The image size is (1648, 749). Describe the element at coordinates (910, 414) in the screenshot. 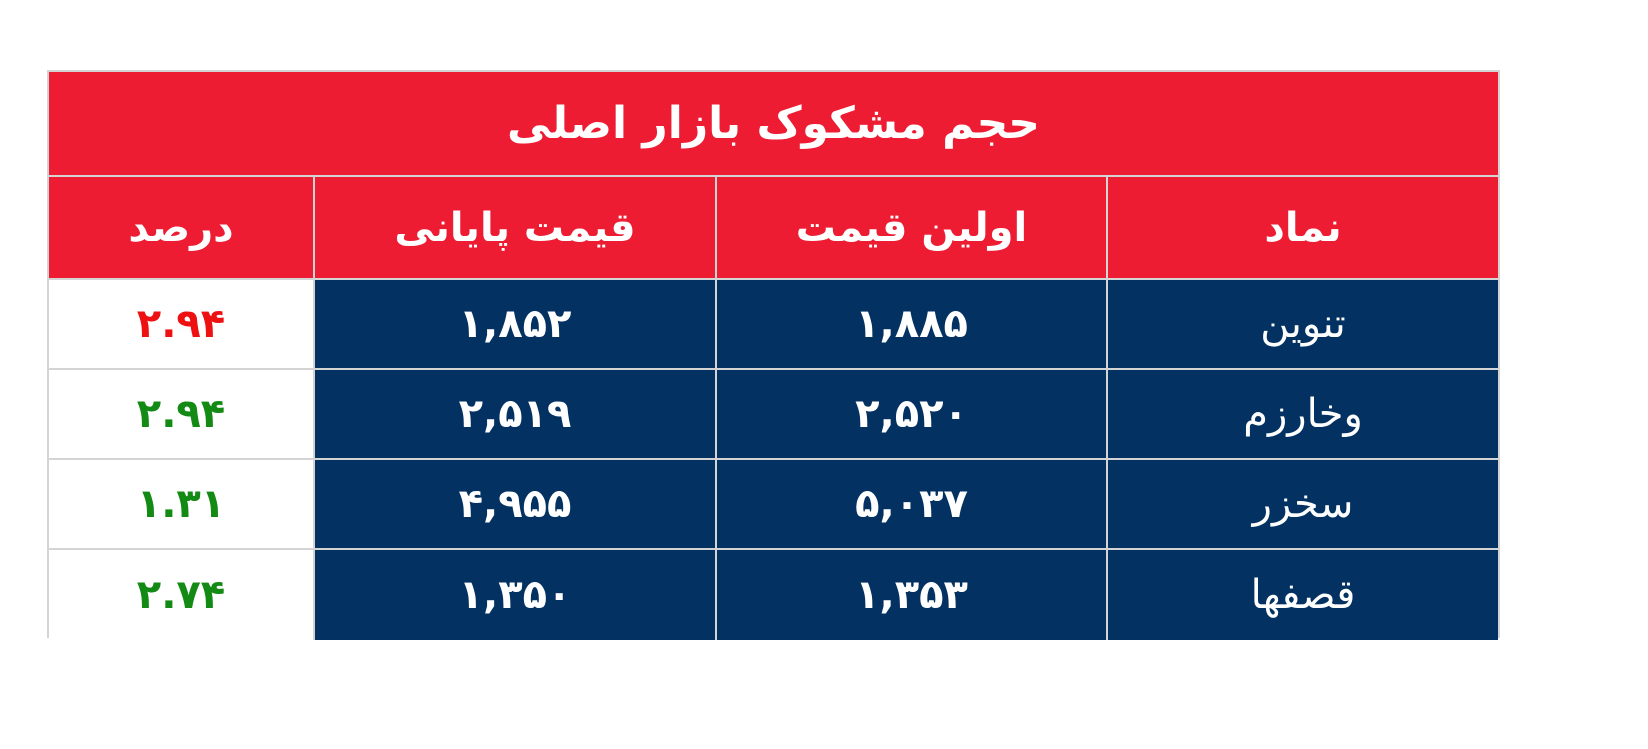

I see `first-price-cell: ۲,۵۲۰` at that location.